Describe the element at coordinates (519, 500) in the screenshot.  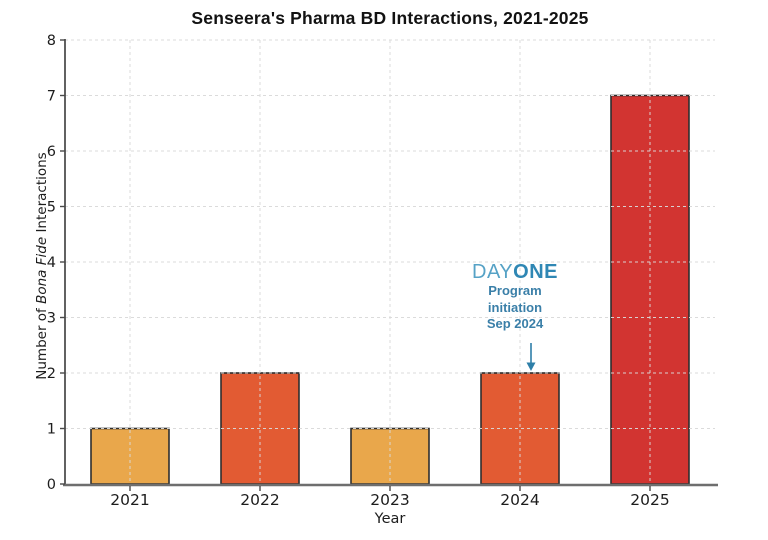
I see `x-tick-label-2024: 2024` at that location.